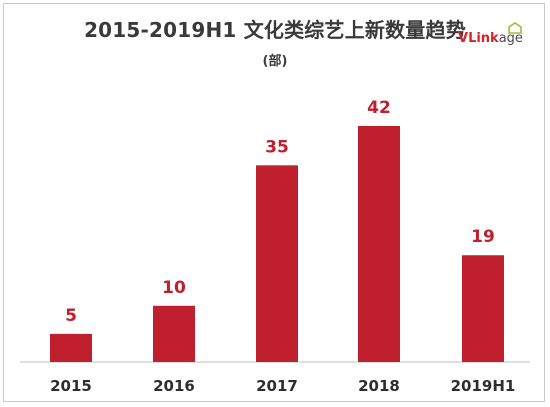 The height and width of the screenshot is (407, 550). I want to click on x-tick-label-2015: 2015, so click(71, 386).